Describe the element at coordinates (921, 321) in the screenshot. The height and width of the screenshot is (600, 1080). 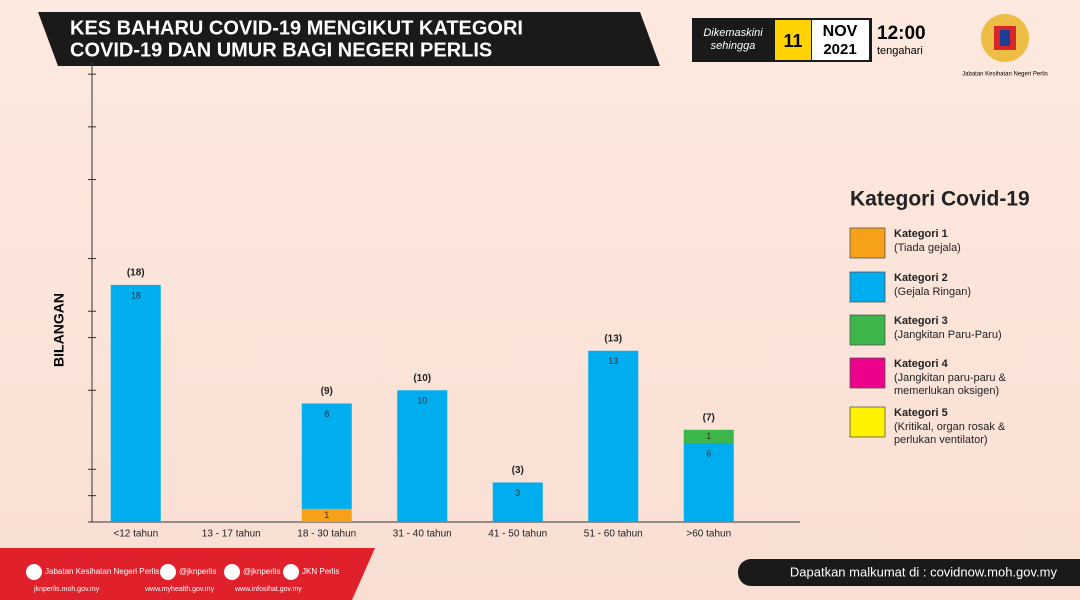
I see `legend-name: Kategori 3` at that location.